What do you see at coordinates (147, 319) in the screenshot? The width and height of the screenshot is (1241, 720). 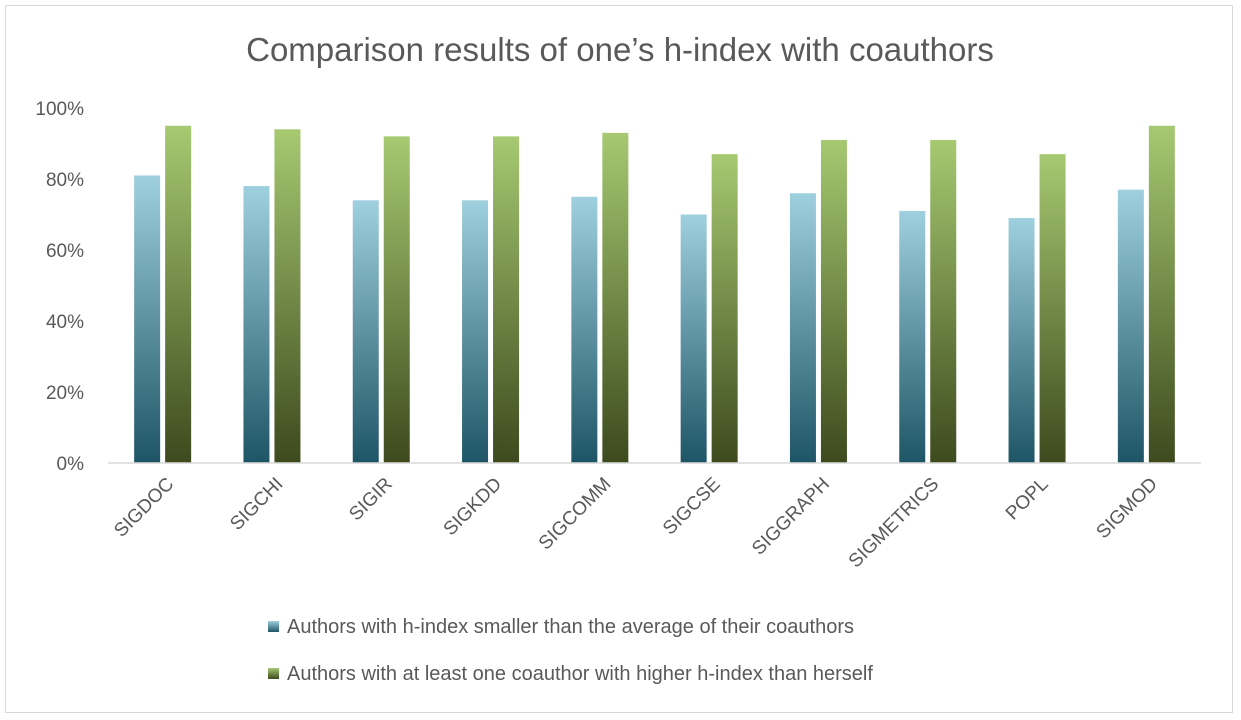 I see `bar-smaller-than-average-sigdoc` at bounding box center [147, 319].